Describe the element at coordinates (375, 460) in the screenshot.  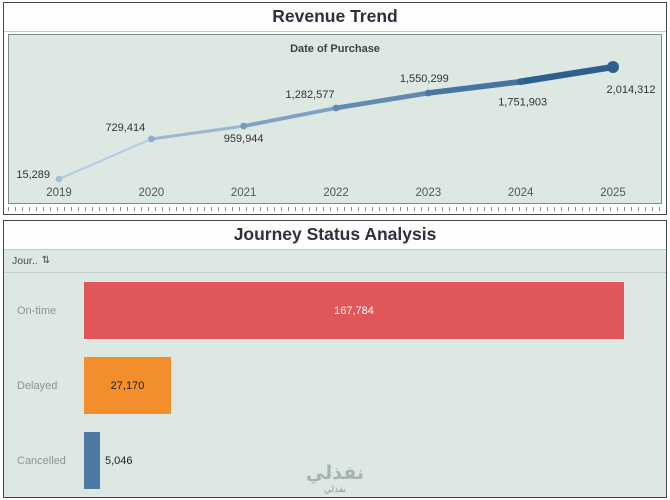
I see `bar-track: 5,046` at that location.